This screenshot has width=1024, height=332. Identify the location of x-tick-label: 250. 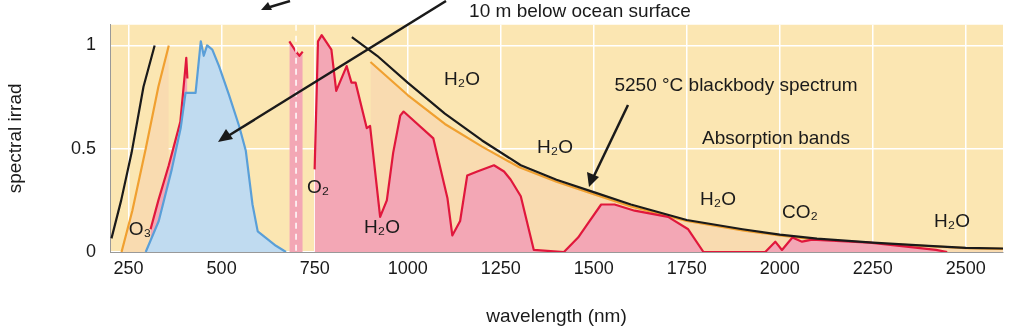
(128, 267).